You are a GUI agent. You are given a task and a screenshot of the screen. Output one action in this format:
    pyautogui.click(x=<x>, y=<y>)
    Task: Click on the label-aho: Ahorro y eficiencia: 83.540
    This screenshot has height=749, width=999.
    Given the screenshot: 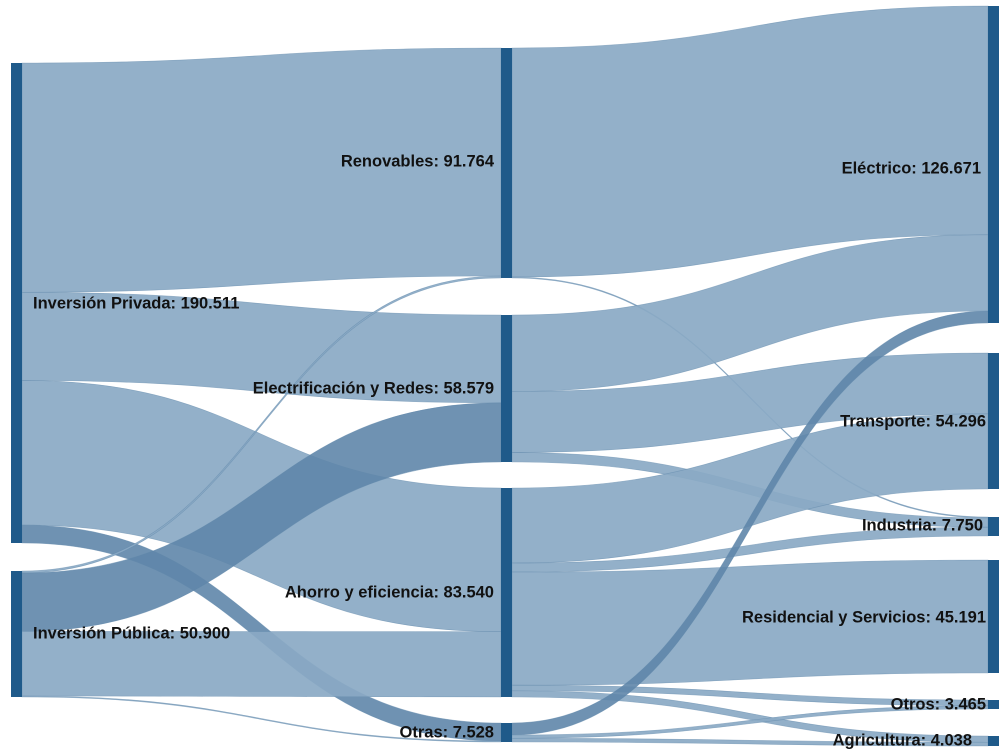 What is the action you would take?
    pyautogui.click(x=389, y=592)
    